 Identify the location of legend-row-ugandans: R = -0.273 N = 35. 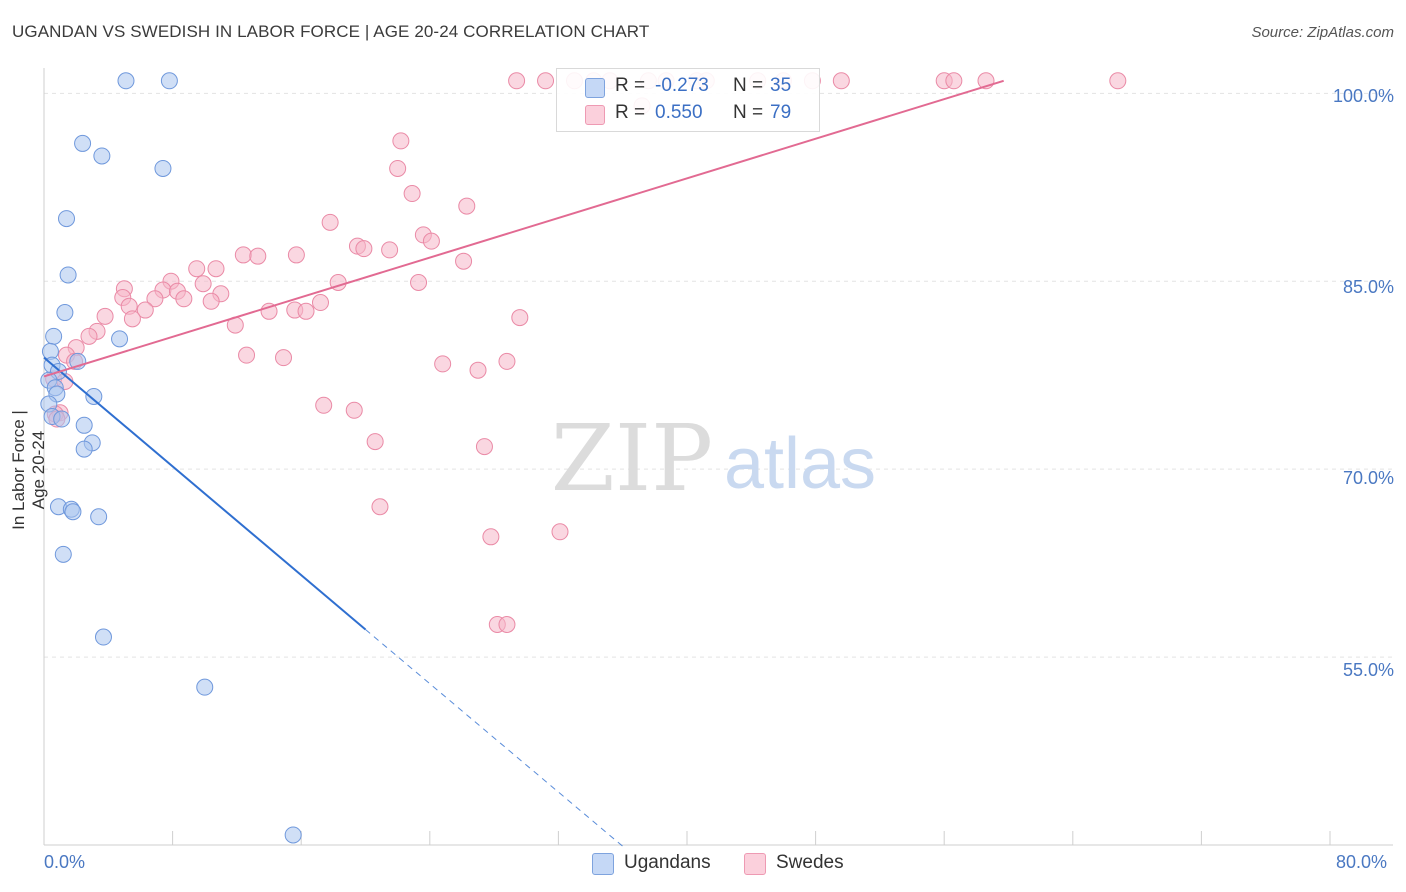
(688, 87).